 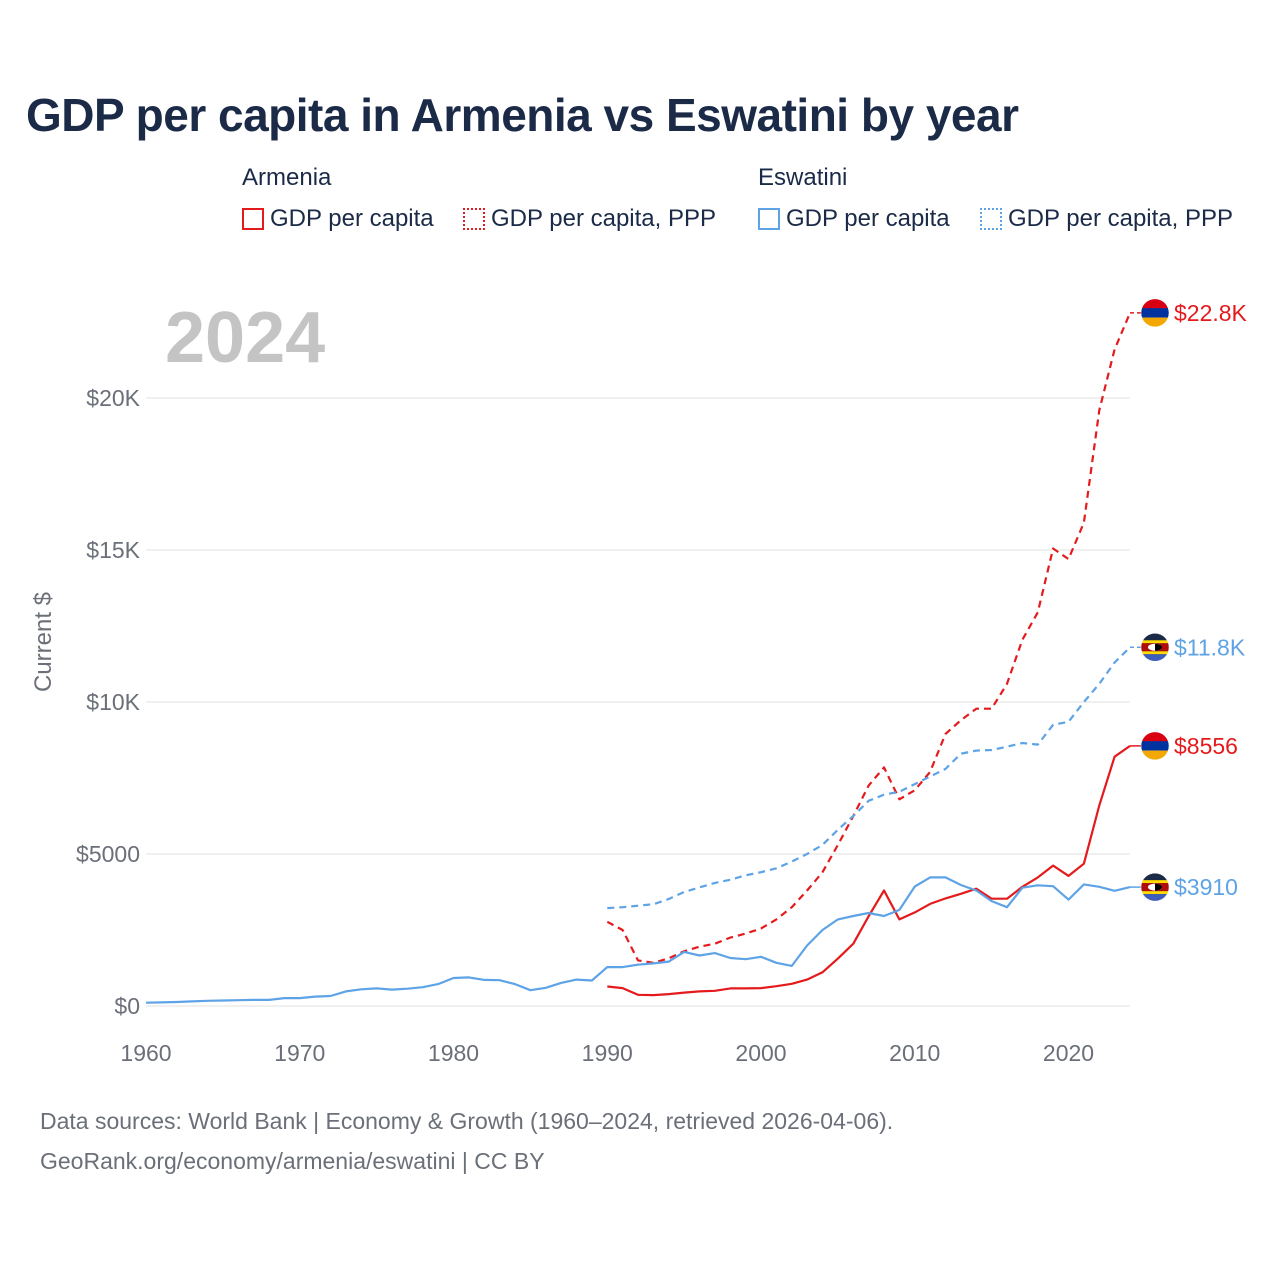 What do you see at coordinates (1210, 647) in the screenshot?
I see `end-value-label: $11.8K` at bounding box center [1210, 647].